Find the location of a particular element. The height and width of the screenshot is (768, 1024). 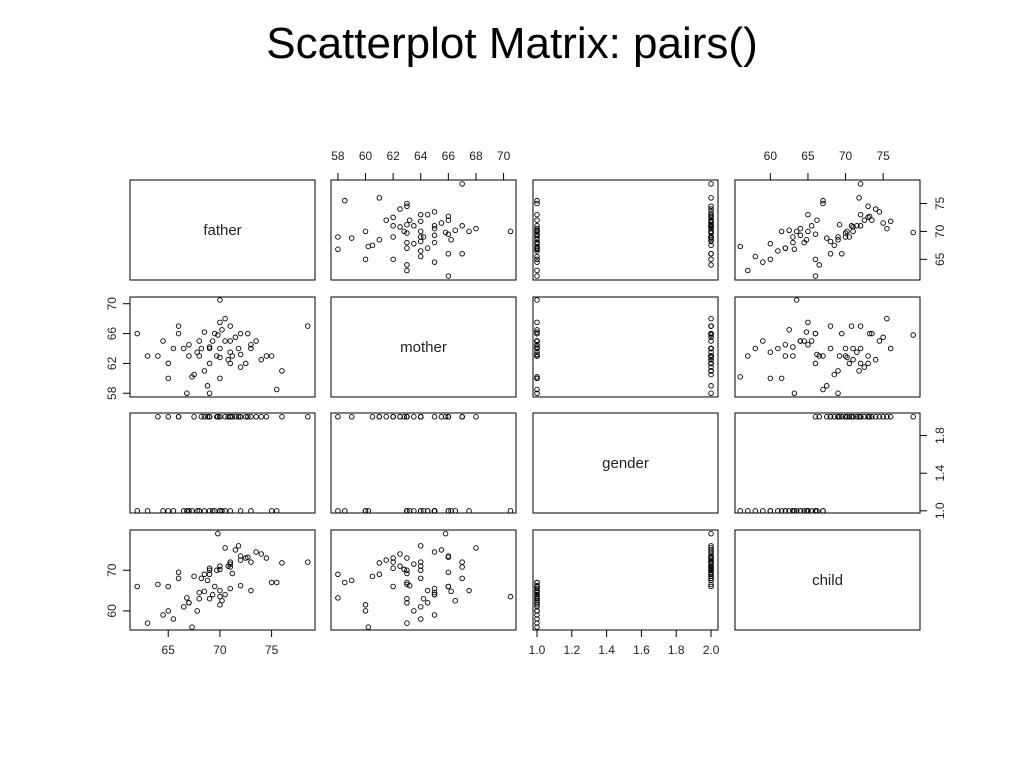

variable-label: child is located at coordinates (827, 580).